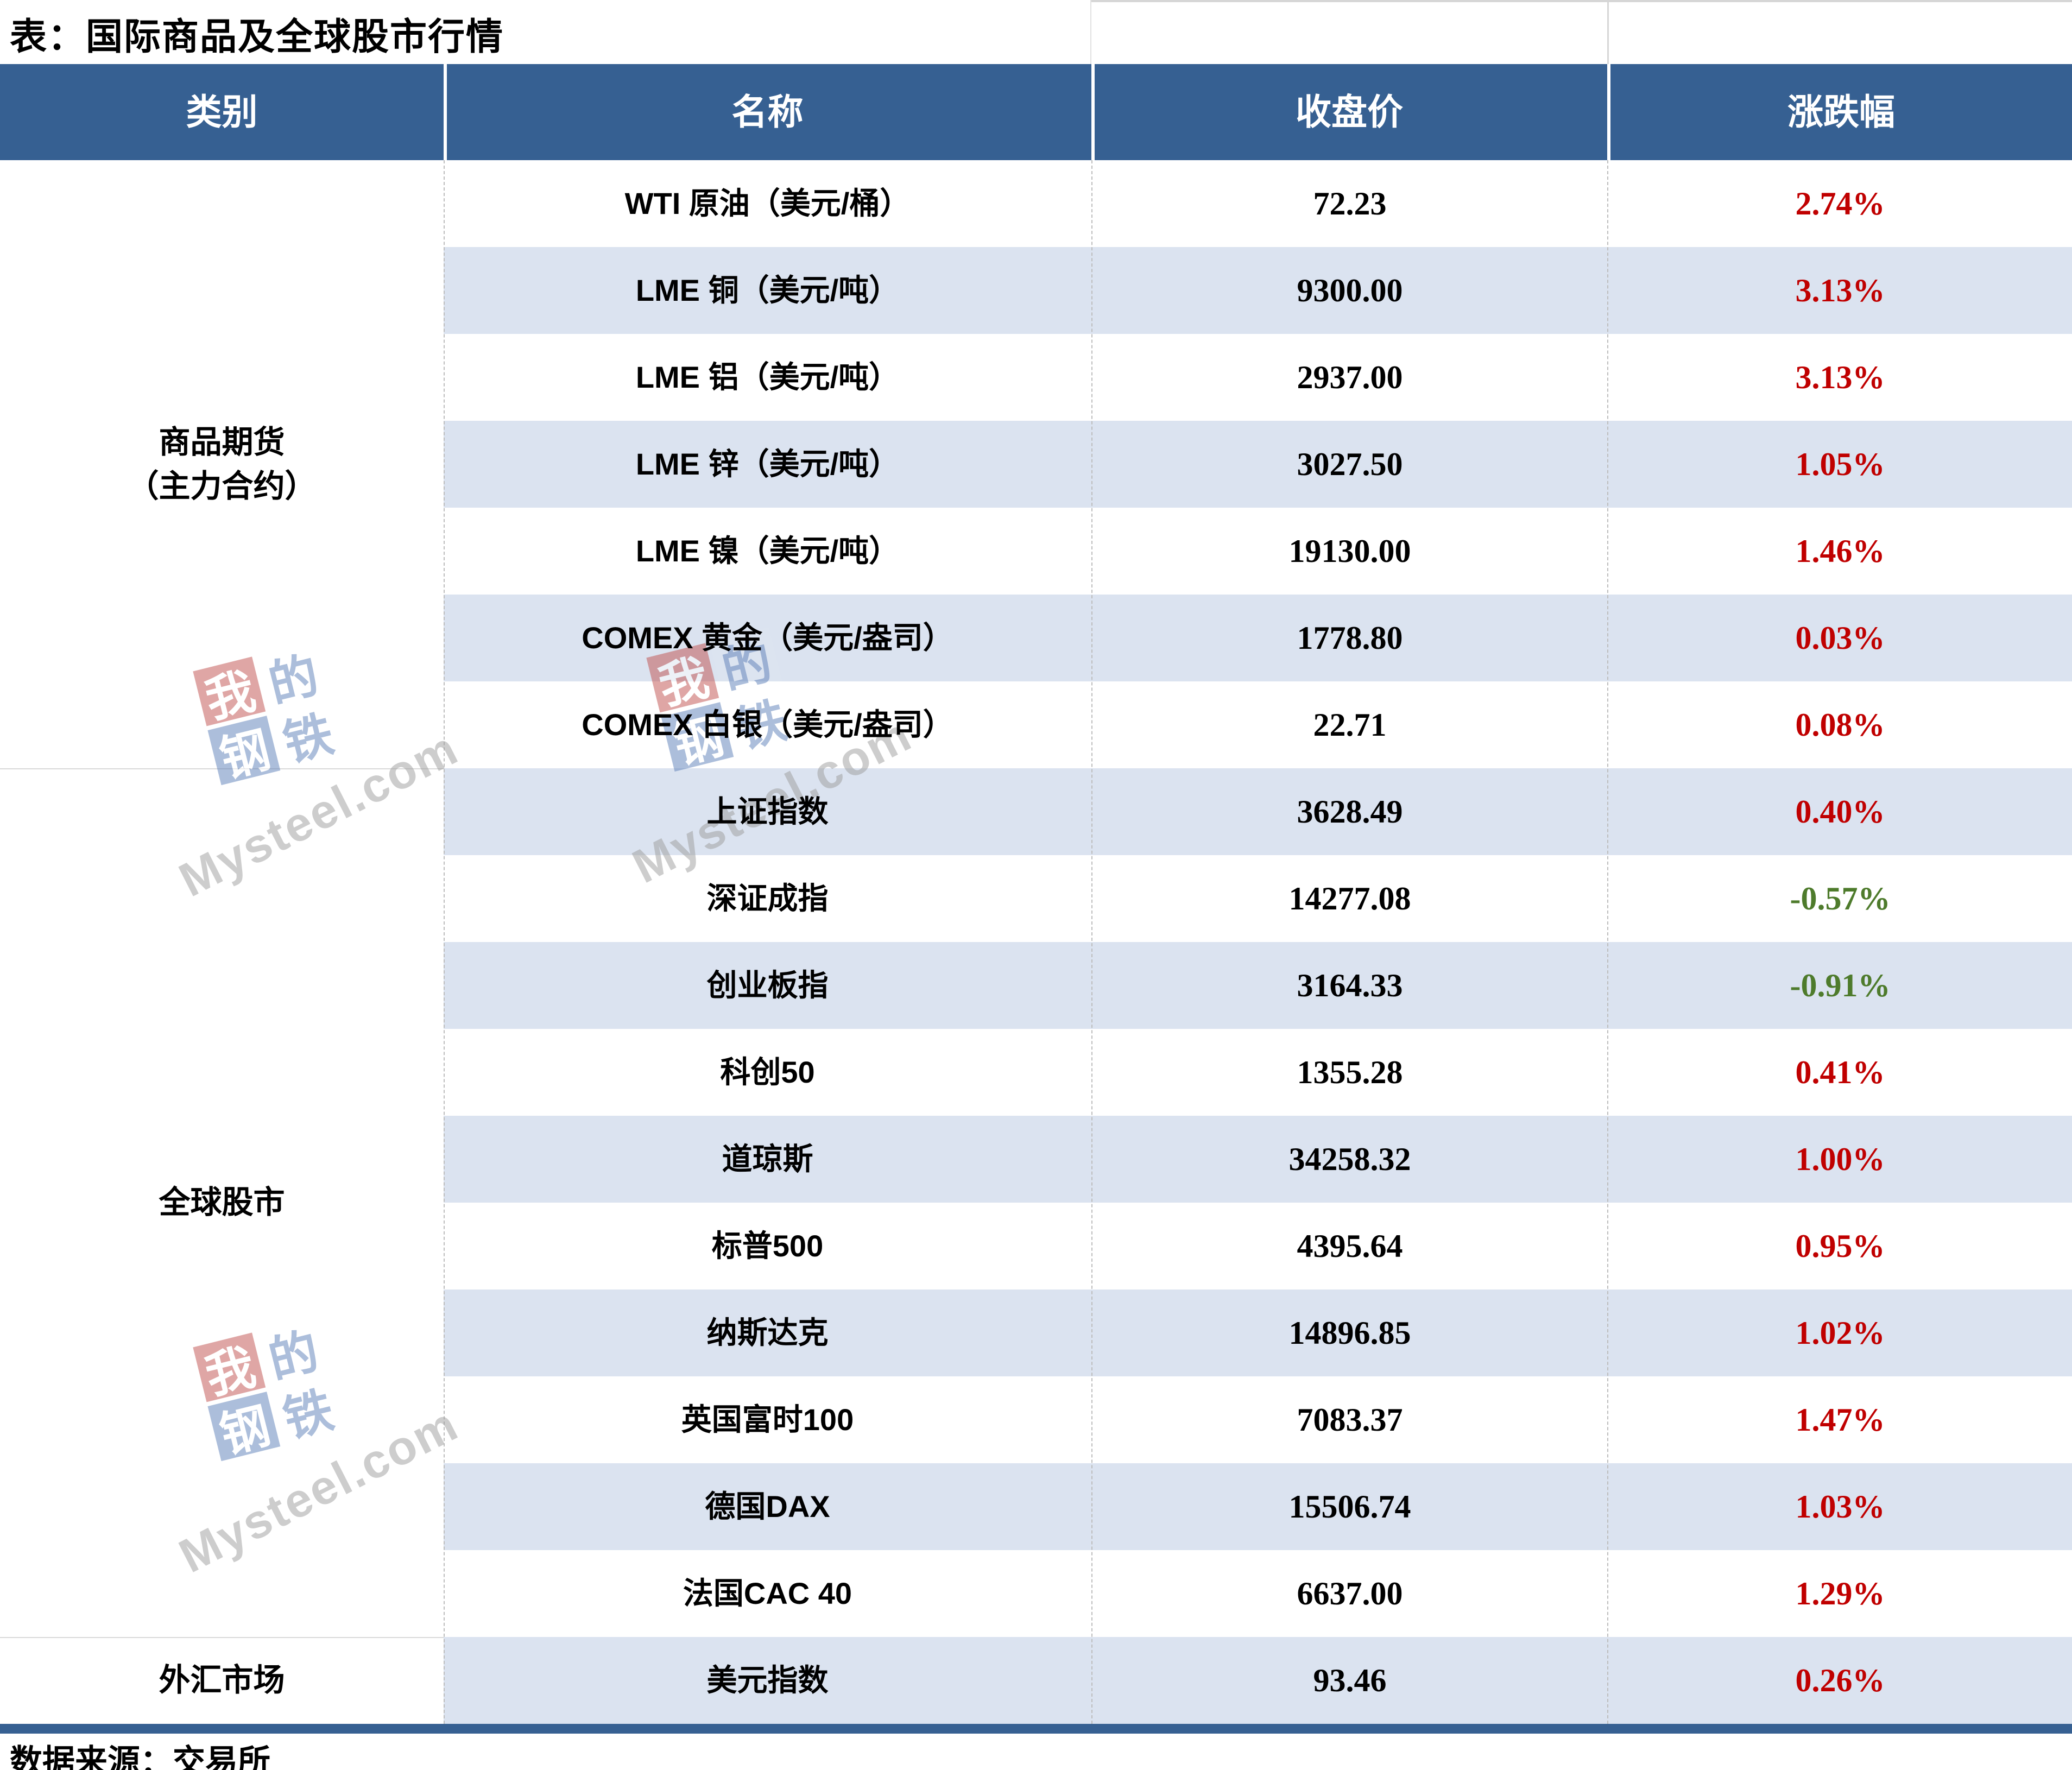 Image resolution: width=2072 pixels, height=1770 pixels. What do you see at coordinates (768, 811) in the screenshot?
I see `instrument-name-text: 上证指数` at bounding box center [768, 811].